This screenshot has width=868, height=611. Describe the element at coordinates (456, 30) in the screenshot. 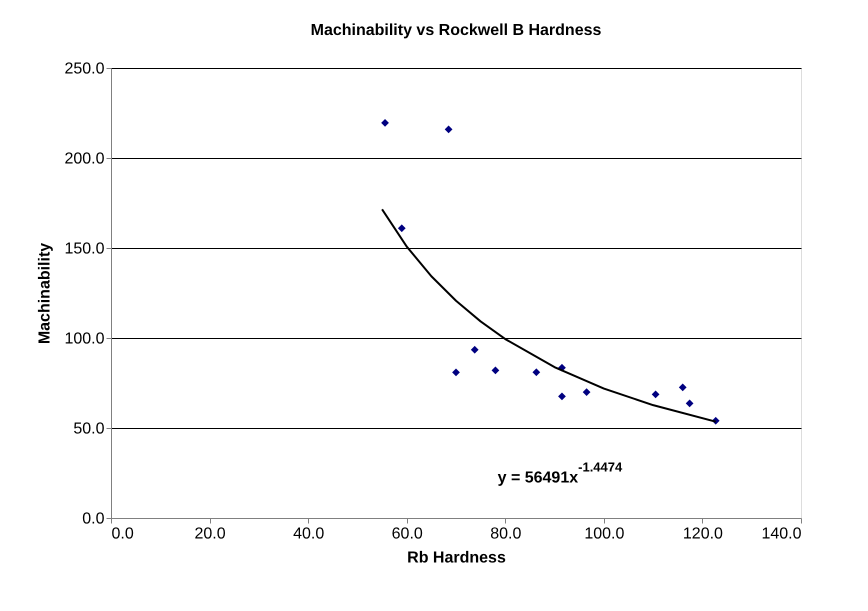

I see `chart-title: Machinability vs Rockwell B Hardness` at that location.